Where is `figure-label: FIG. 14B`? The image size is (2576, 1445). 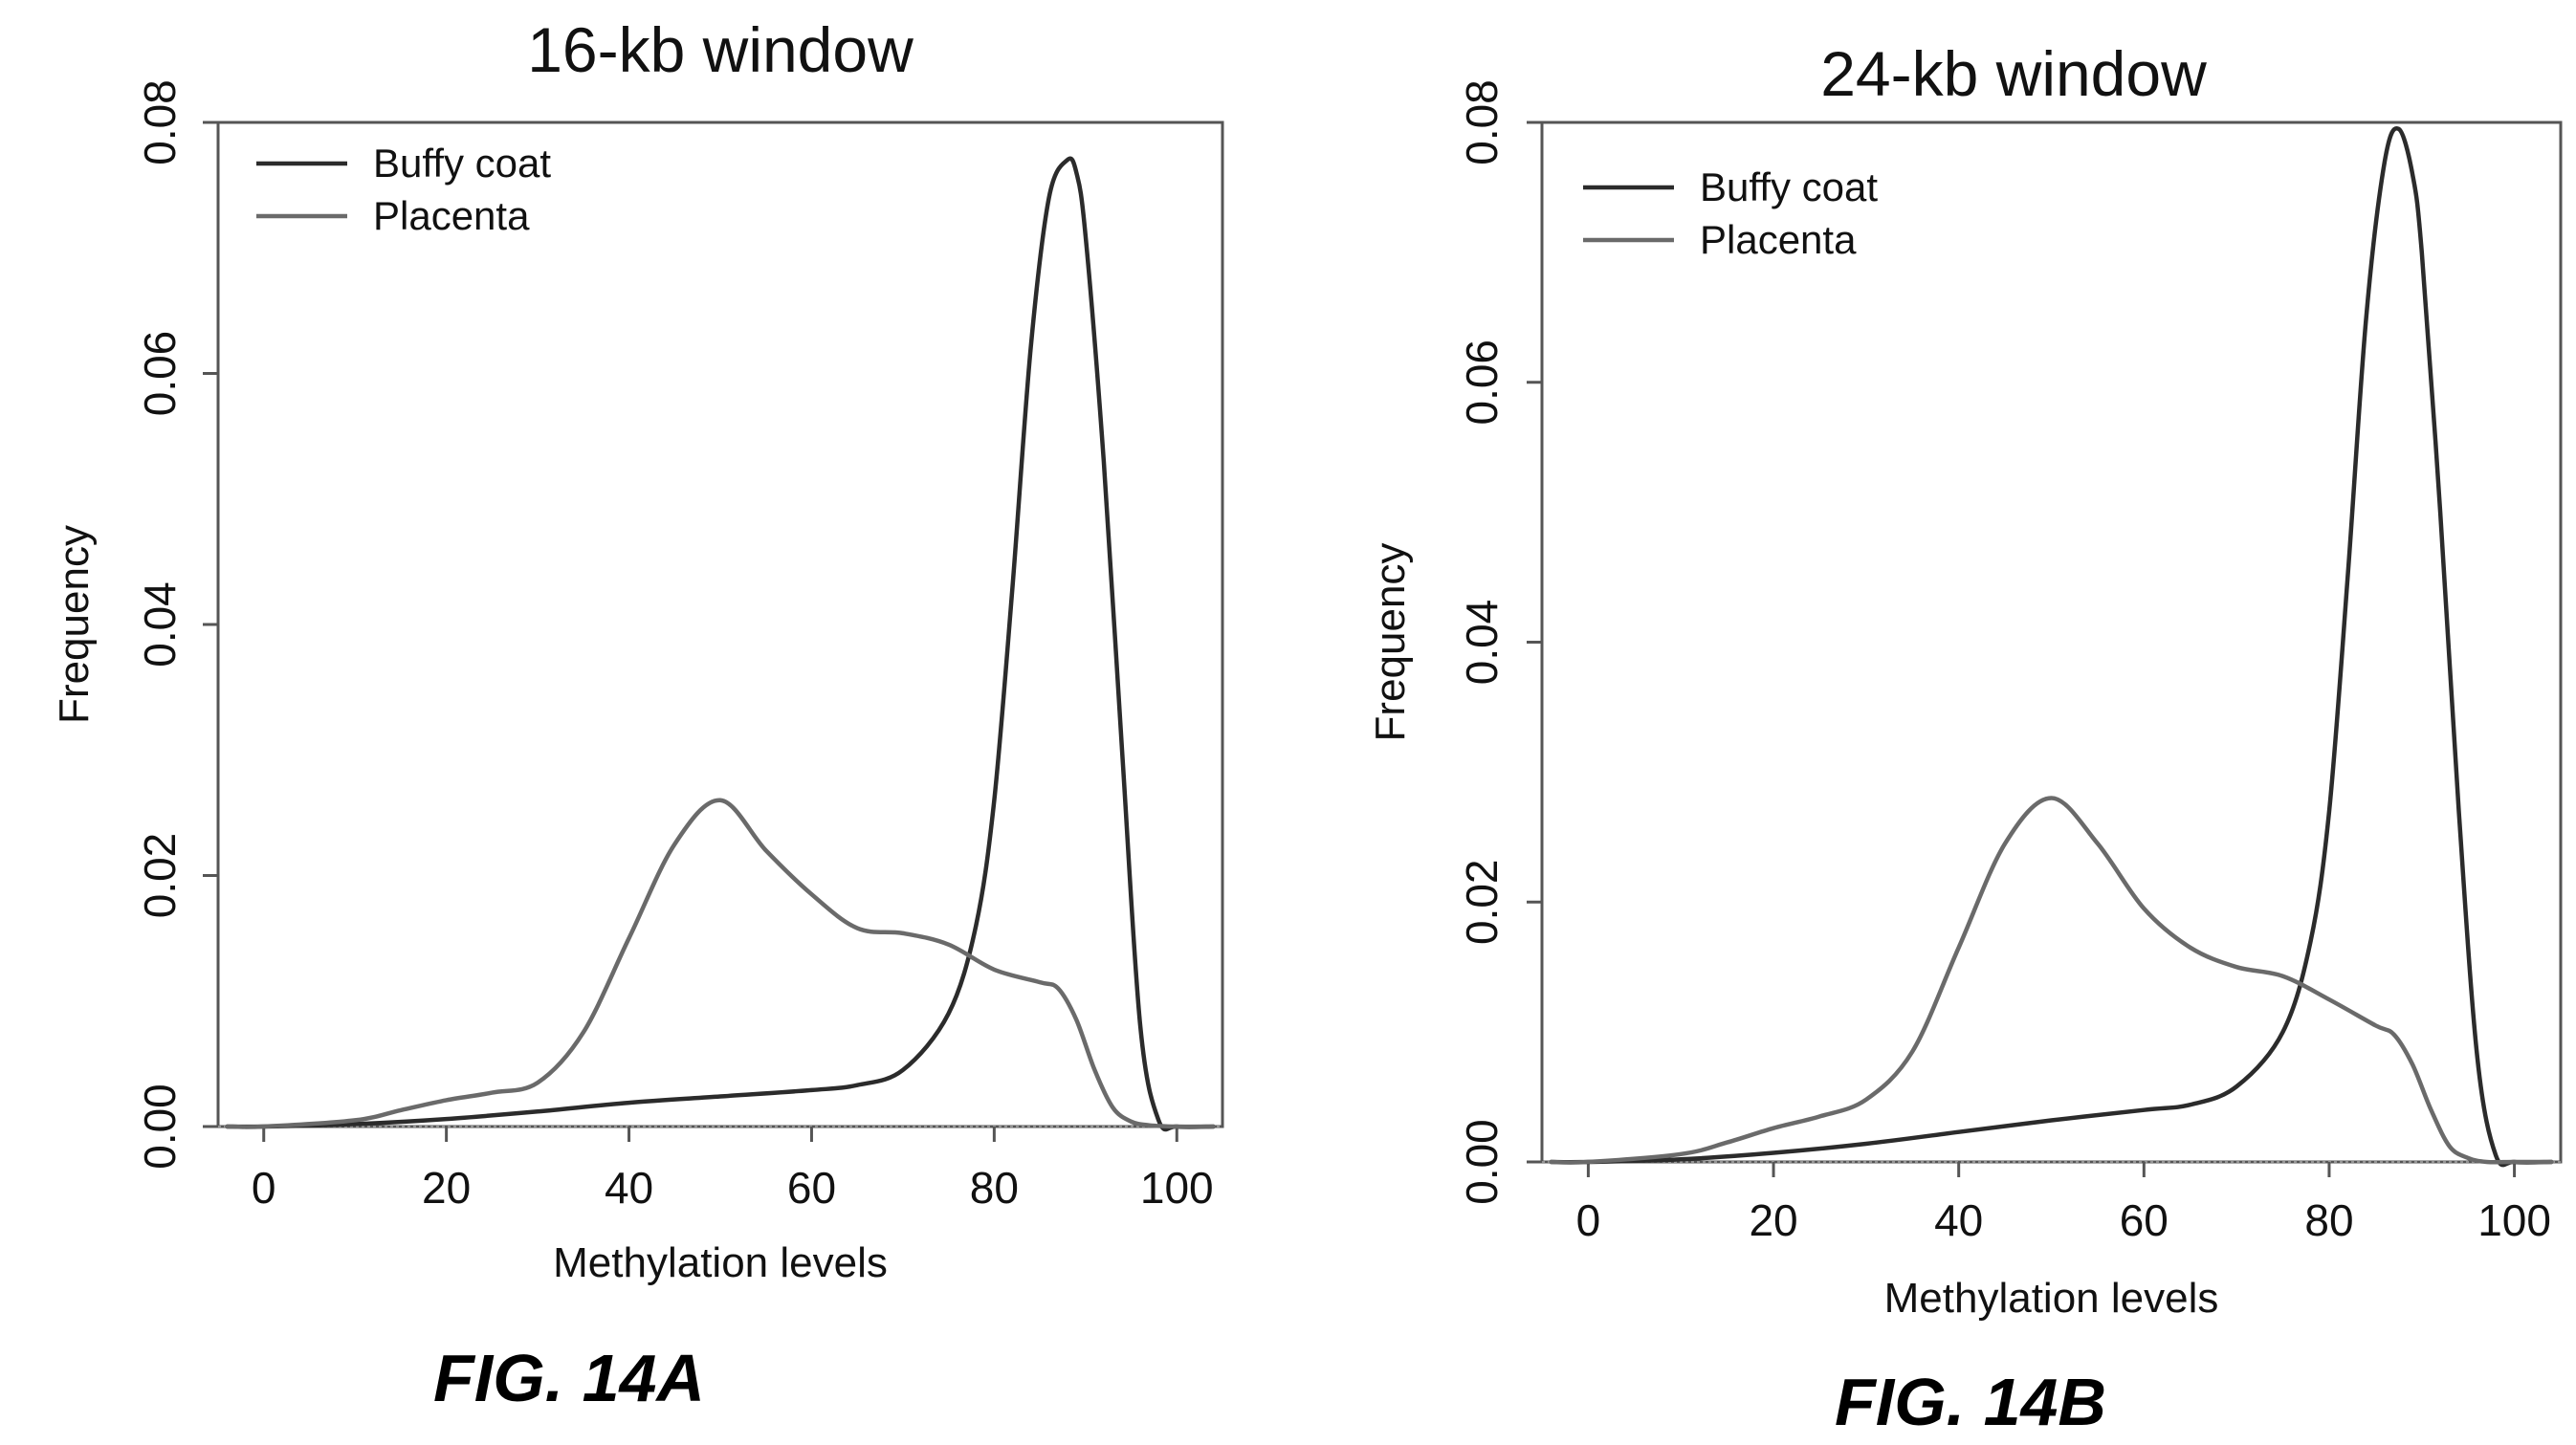
figure-label: FIG. 14B is located at coordinates (1971, 1402).